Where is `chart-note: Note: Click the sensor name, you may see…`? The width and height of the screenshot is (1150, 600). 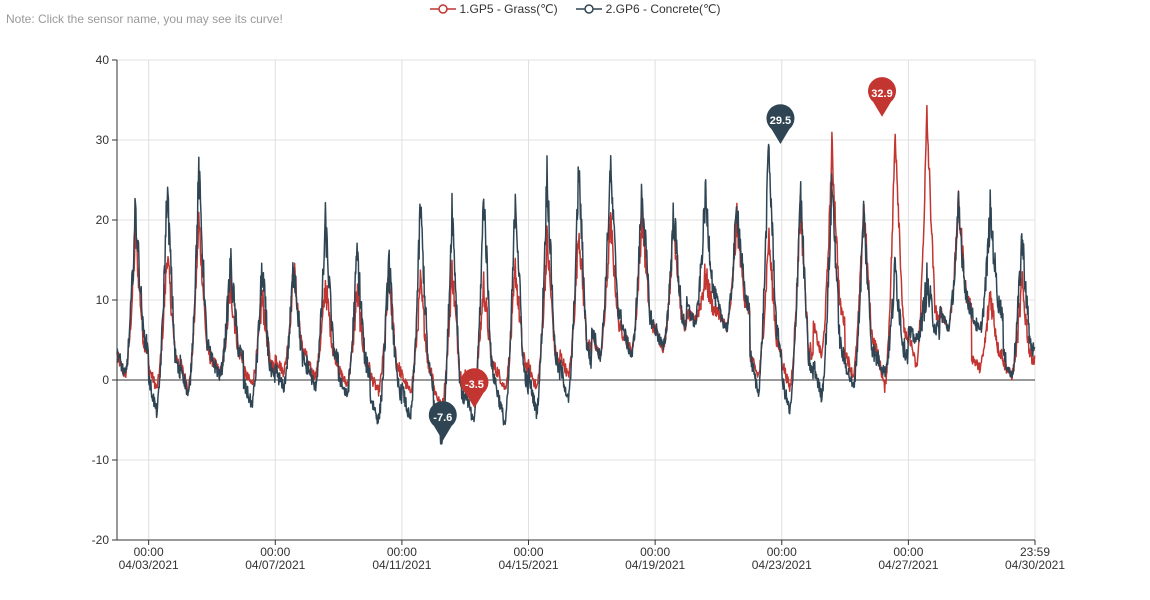 chart-note: Note: Click the sensor name, you may see… is located at coordinates (144, 19).